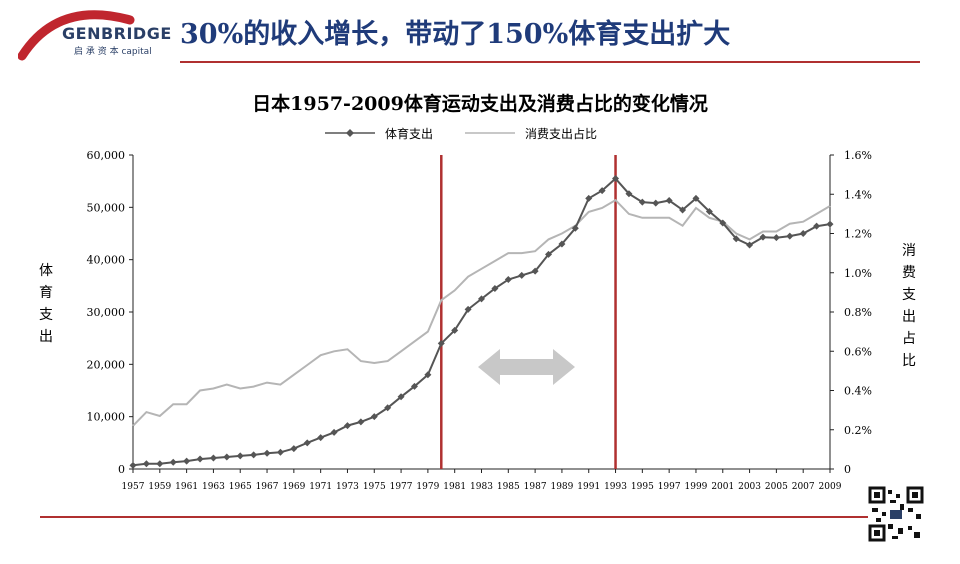  Describe the element at coordinates (106, 364) in the screenshot. I see `left-tick-label: 20,000` at that location.